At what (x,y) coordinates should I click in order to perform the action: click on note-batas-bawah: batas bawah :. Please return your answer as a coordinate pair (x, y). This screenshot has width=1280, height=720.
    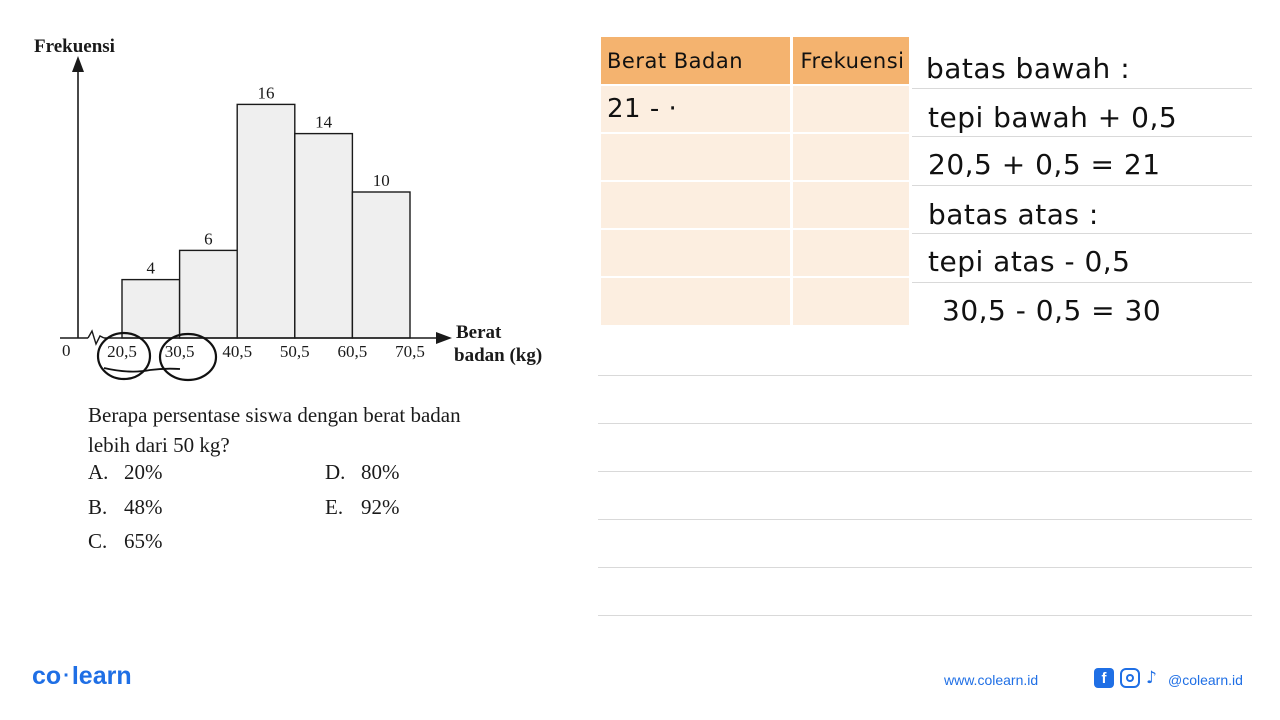
    Looking at the image, I should click on (1028, 68).